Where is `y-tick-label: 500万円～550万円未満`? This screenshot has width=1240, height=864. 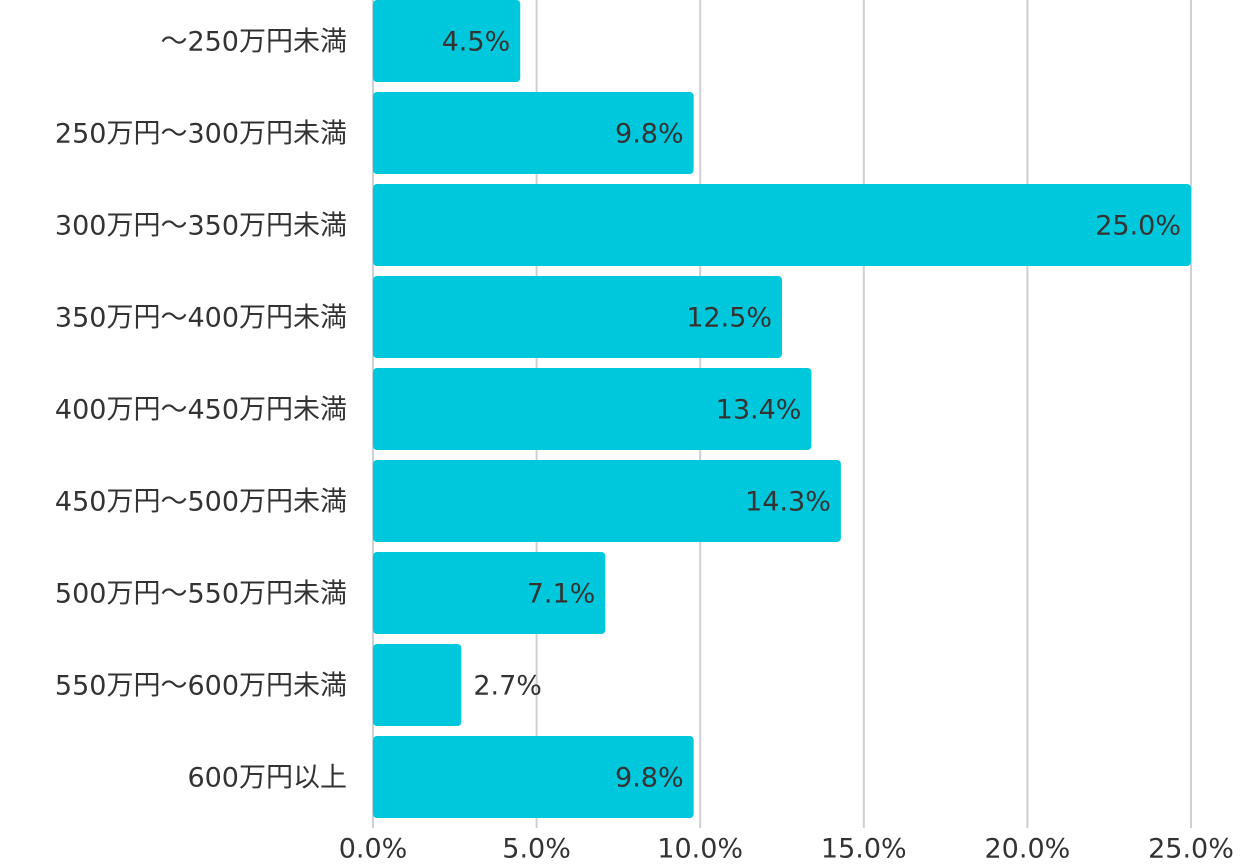 y-tick-label: 500万円～550万円未満 is located at coordinates (201, 594).